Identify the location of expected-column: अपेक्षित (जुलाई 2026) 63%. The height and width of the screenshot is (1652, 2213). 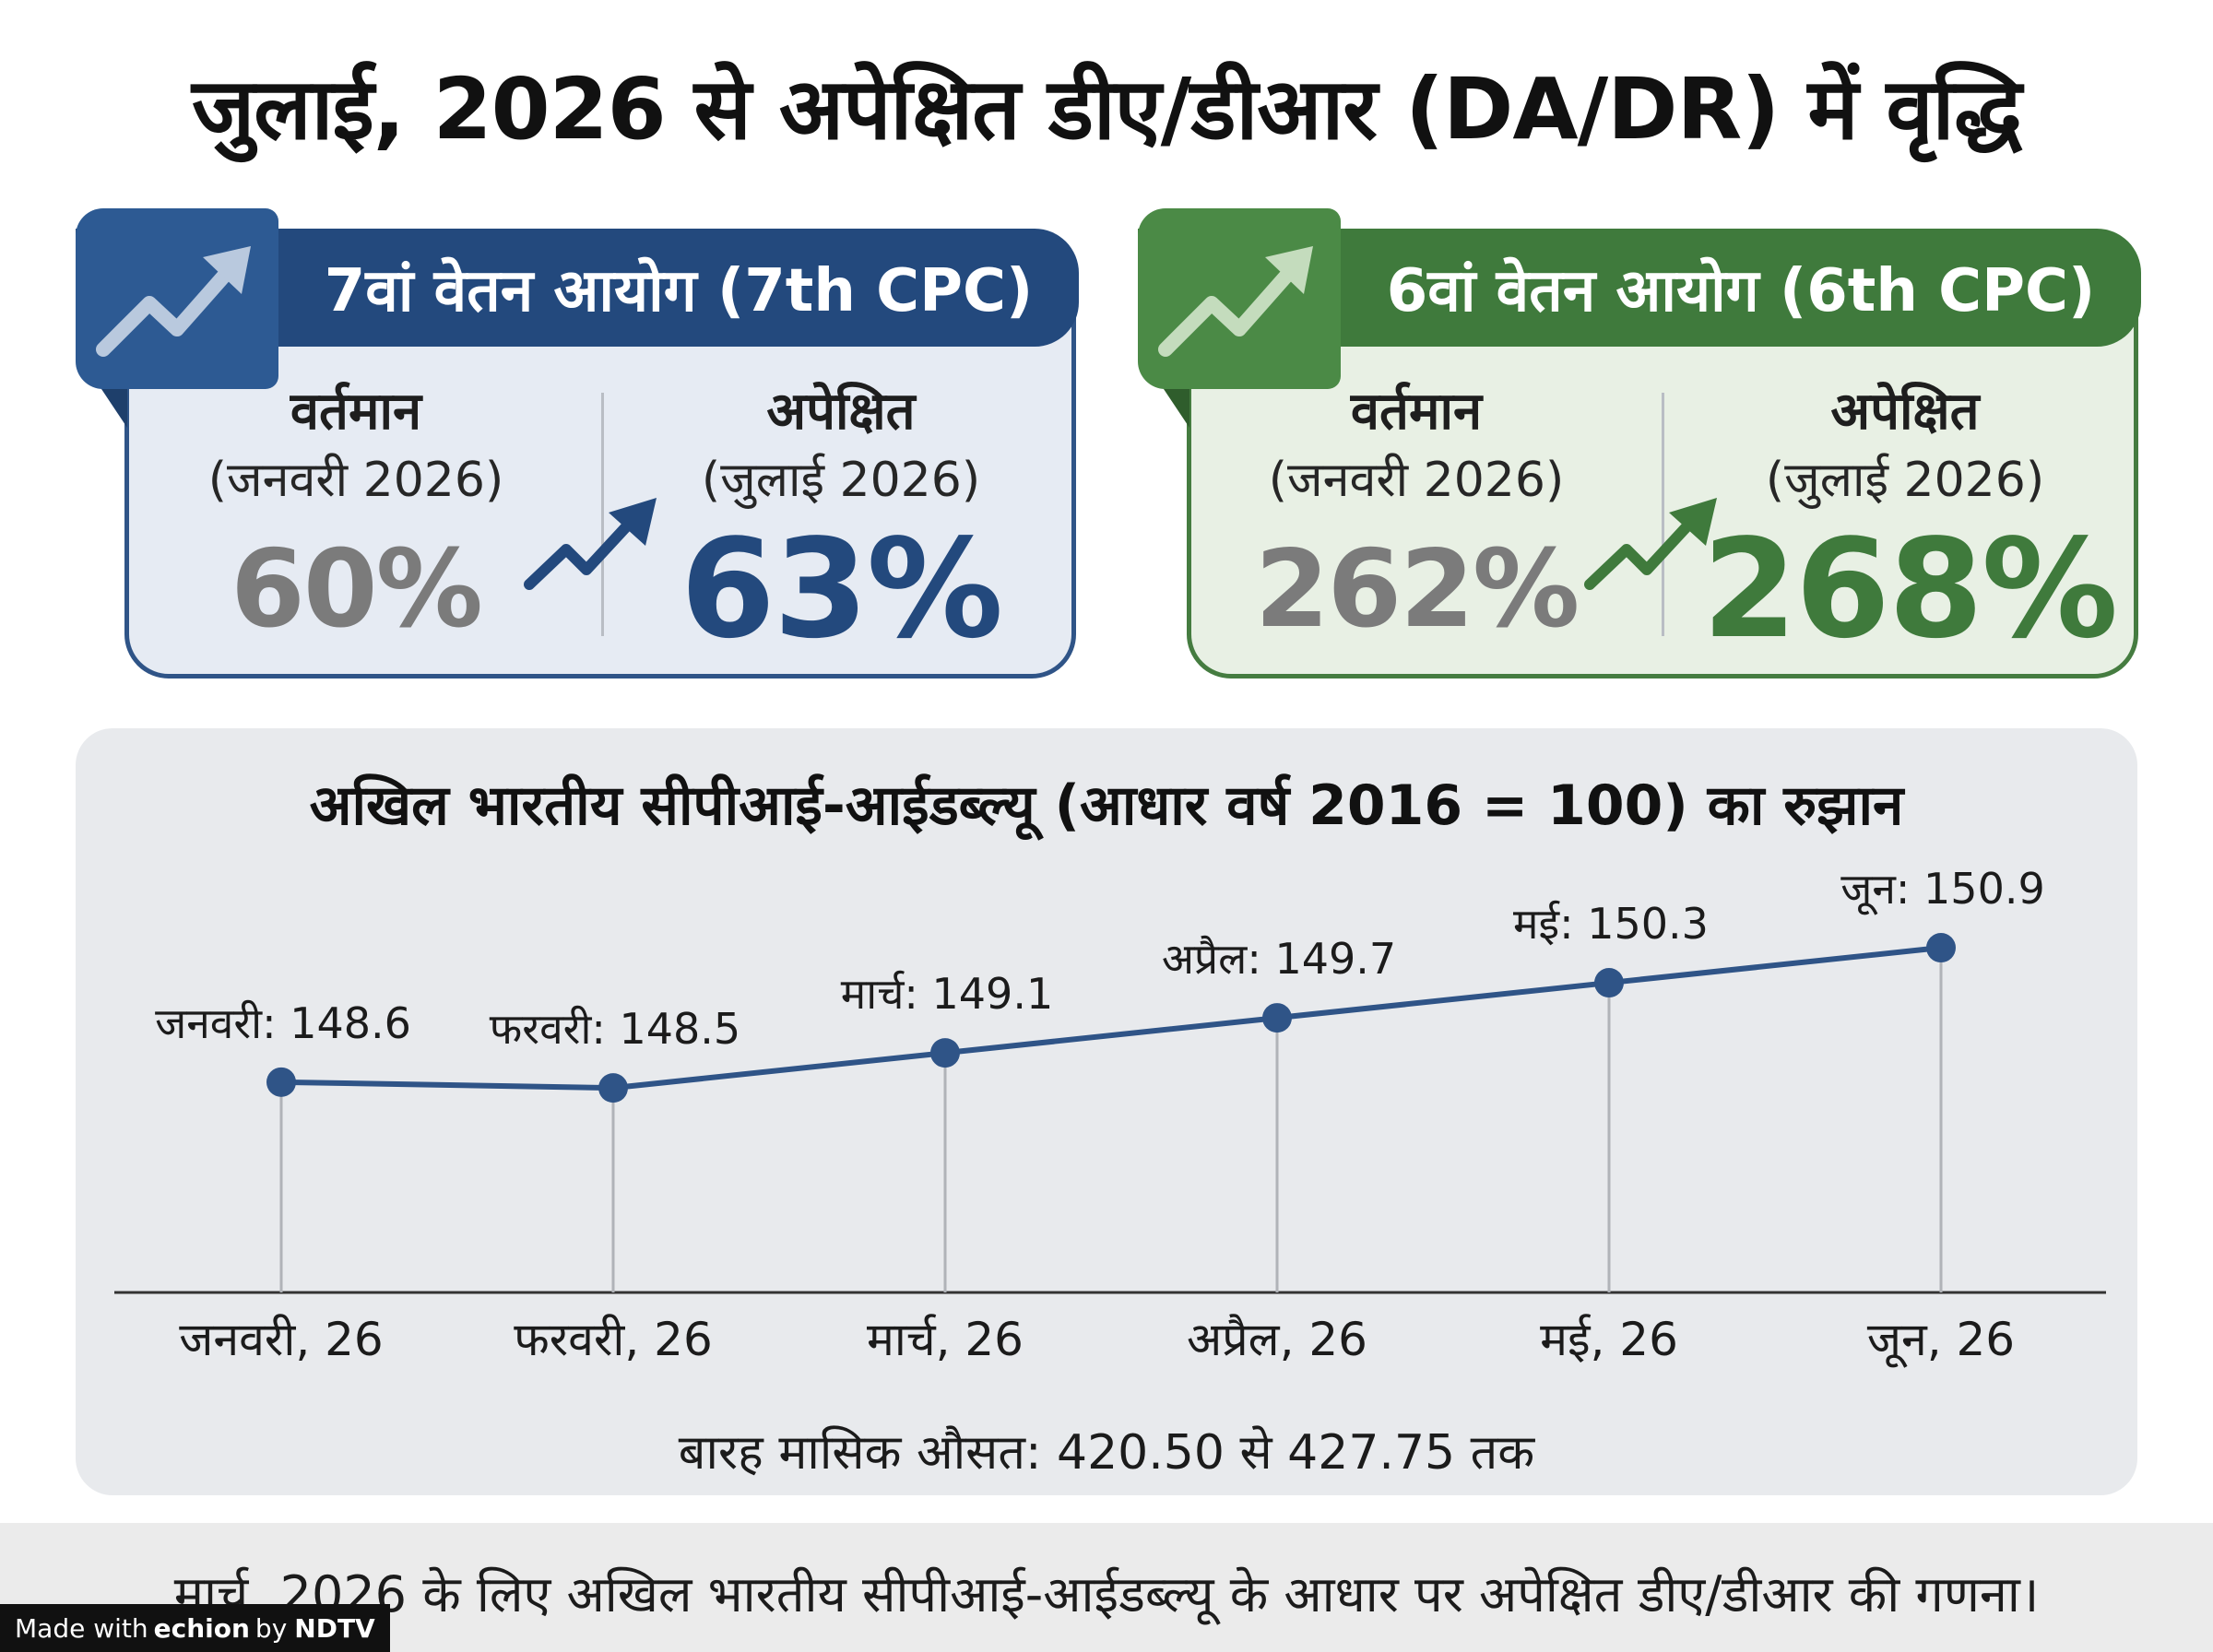
(841, 519).